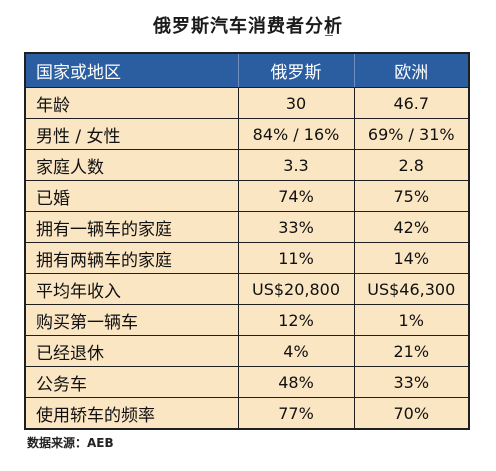 This screenshot has width=496, height=471. I want to click on europe-value: 33%, so click(411, 382).